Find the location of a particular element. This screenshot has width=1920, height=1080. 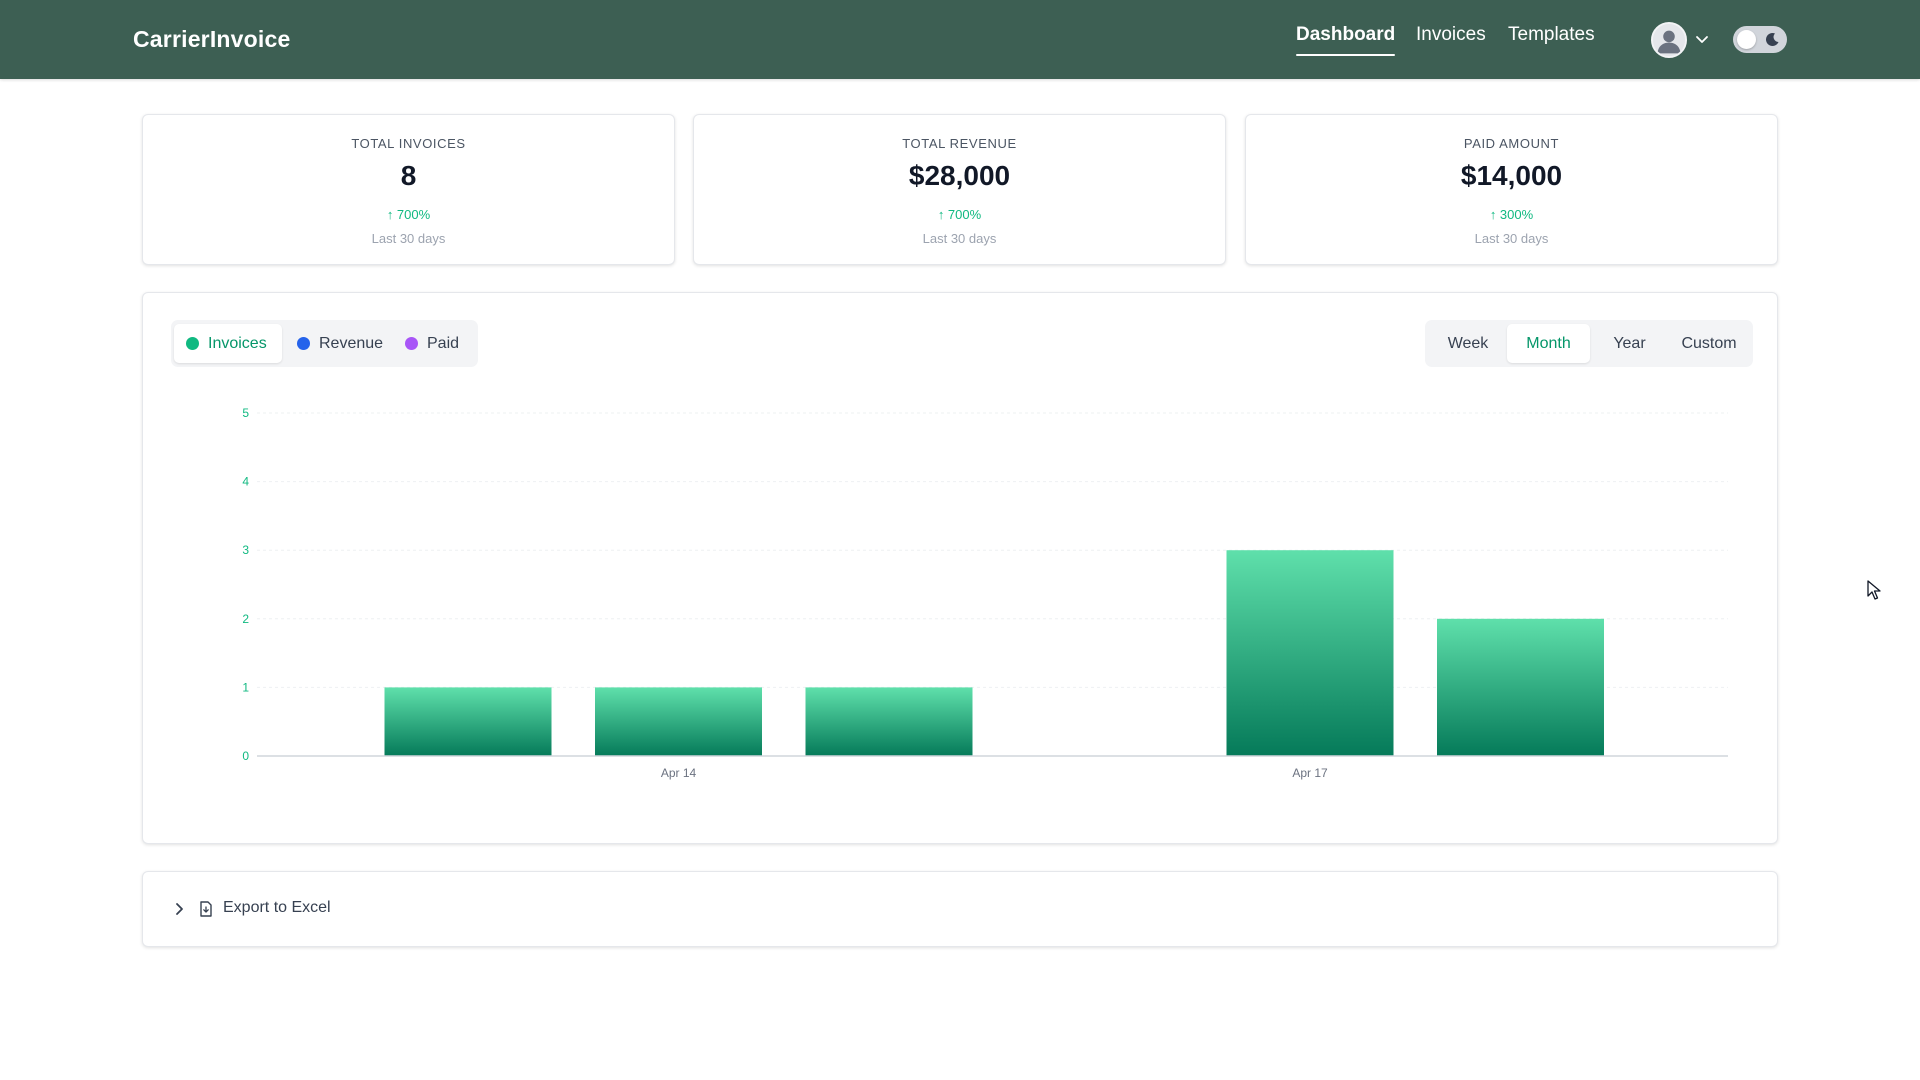

stat-card-total-invoices: TOTAL INVOICES 8 ↑ 700% Last 30 days is located at coordinates (408, 189).